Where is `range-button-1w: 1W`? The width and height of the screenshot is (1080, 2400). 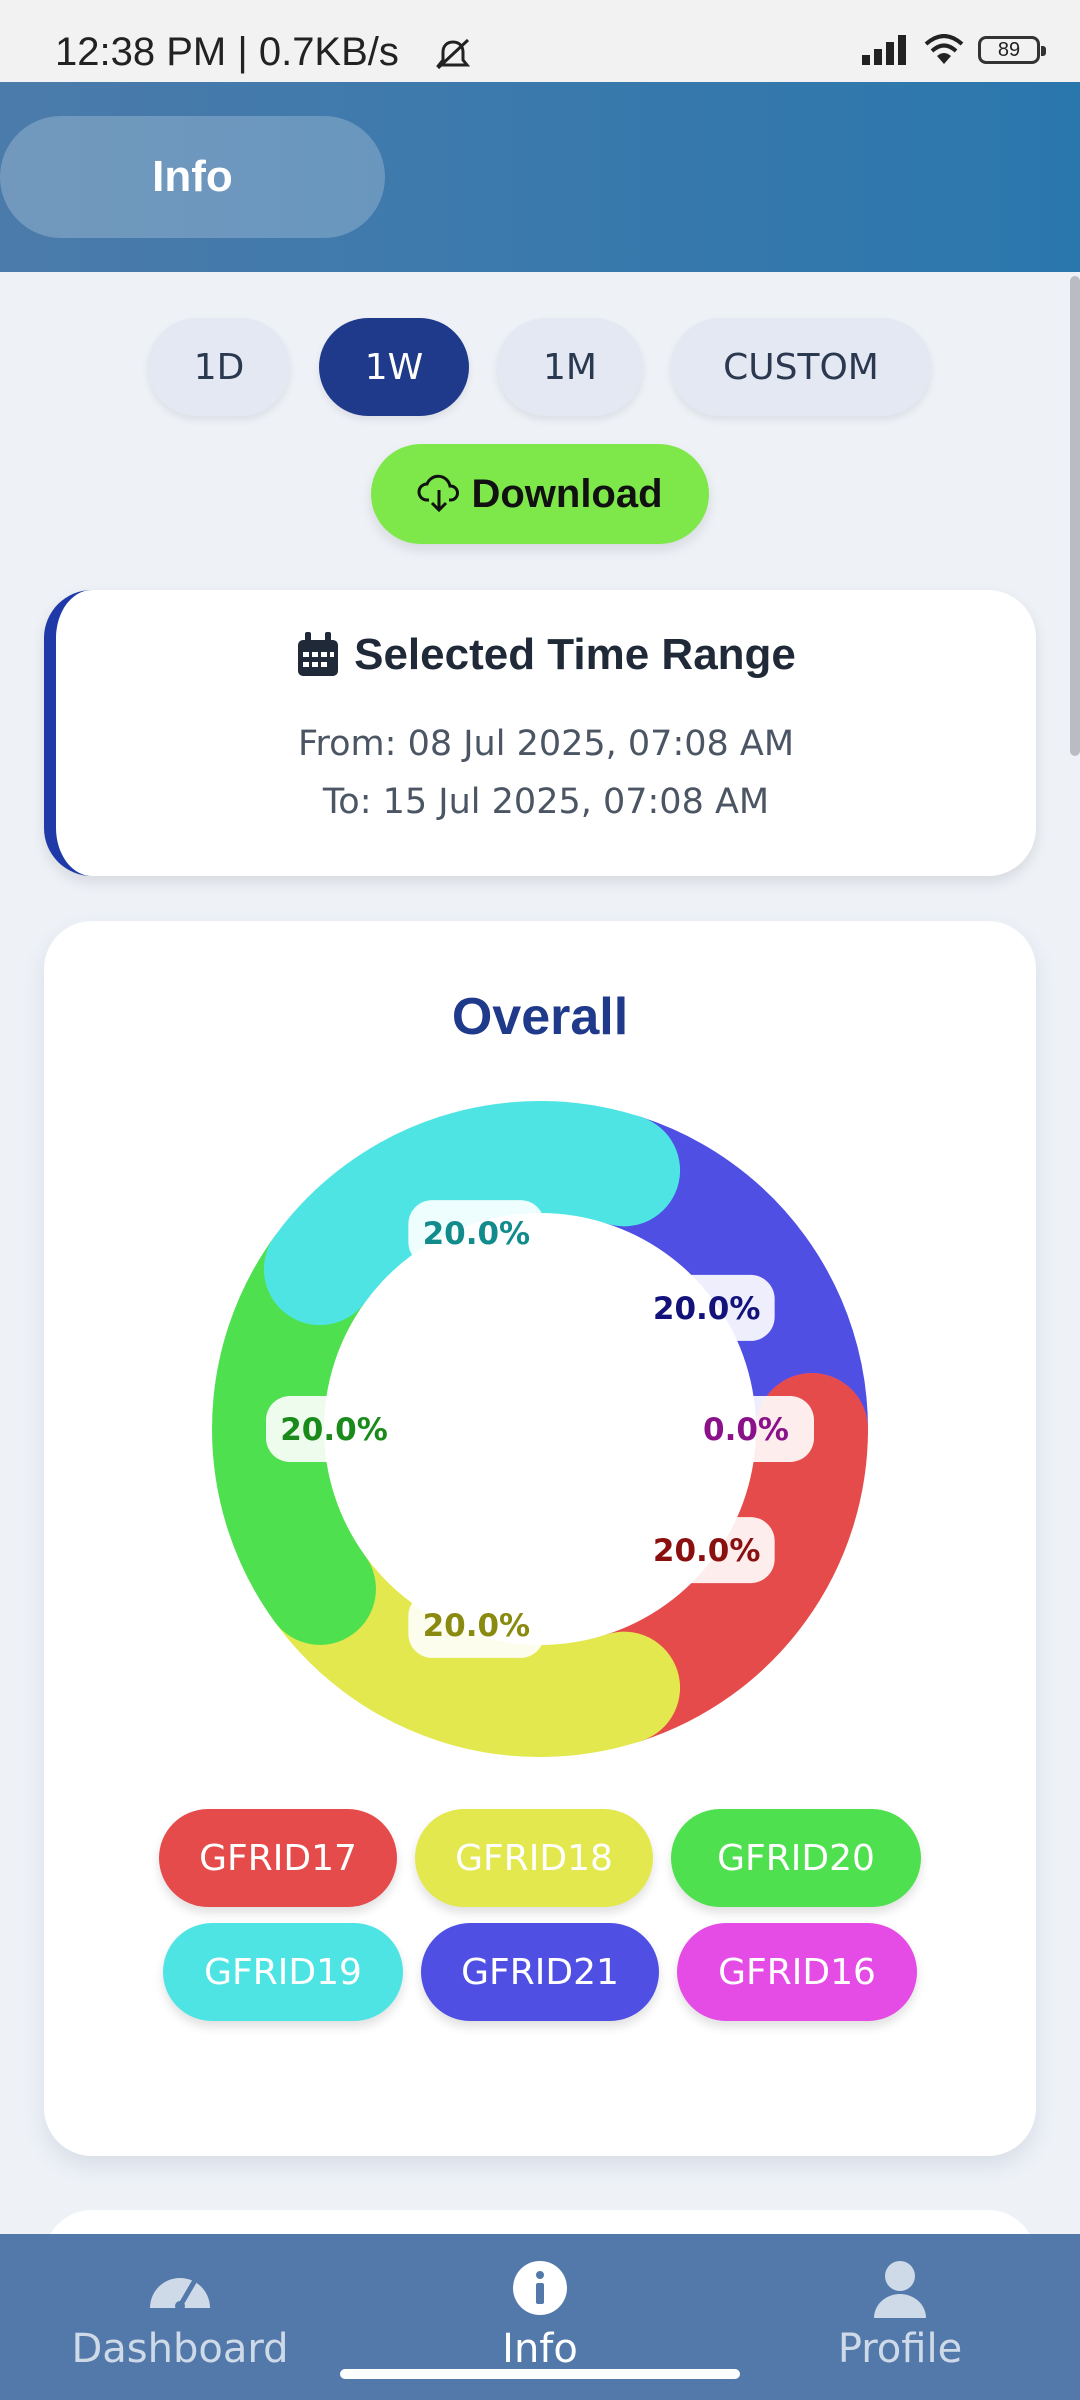 range-button-1w: 1W is located at coordinates (394, 367).